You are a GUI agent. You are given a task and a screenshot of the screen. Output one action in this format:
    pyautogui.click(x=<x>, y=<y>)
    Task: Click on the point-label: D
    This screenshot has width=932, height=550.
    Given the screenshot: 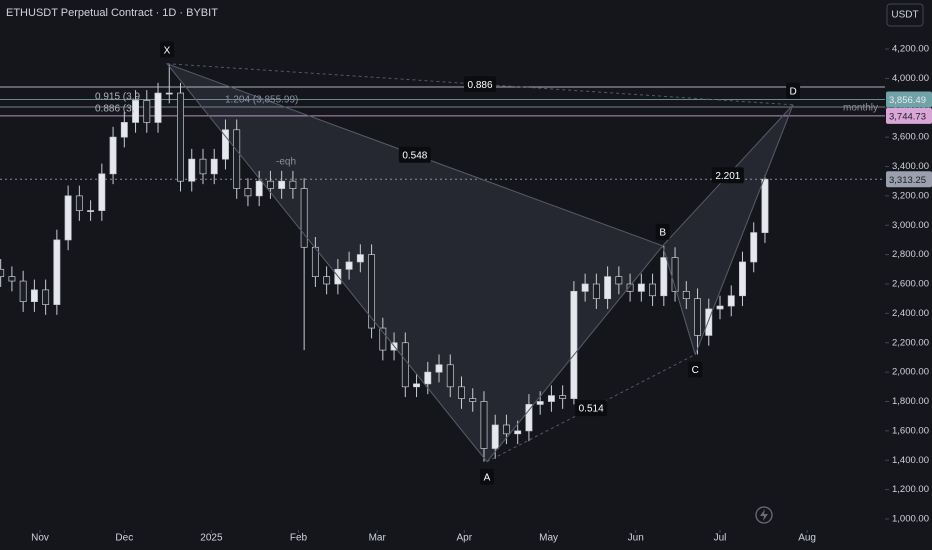 What is the action you would take?
    pyautogui.click(x=792, y=91)
    